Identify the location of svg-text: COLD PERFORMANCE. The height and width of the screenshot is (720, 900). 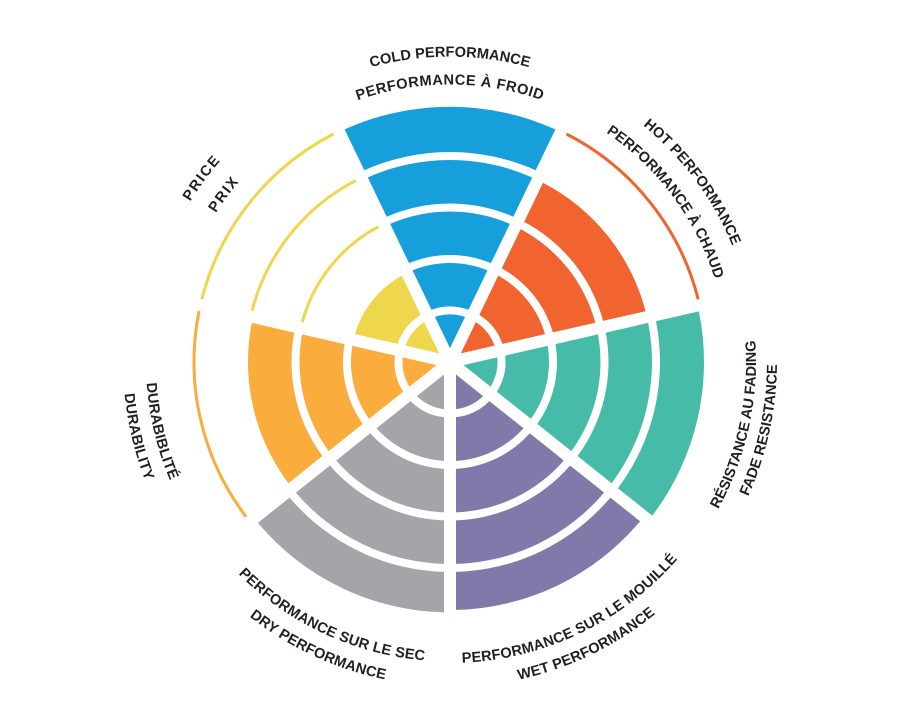
(450, 58).